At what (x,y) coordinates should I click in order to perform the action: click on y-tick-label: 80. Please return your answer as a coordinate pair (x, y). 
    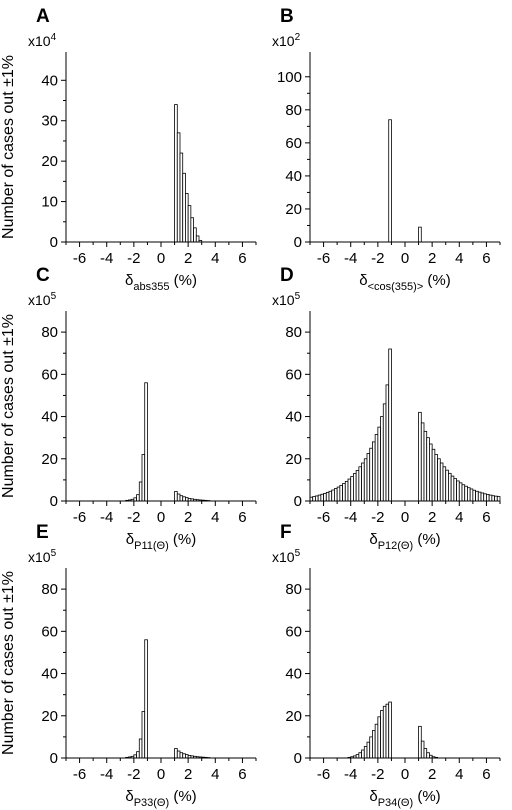
    Looking at the image, I should click on (49, 589).